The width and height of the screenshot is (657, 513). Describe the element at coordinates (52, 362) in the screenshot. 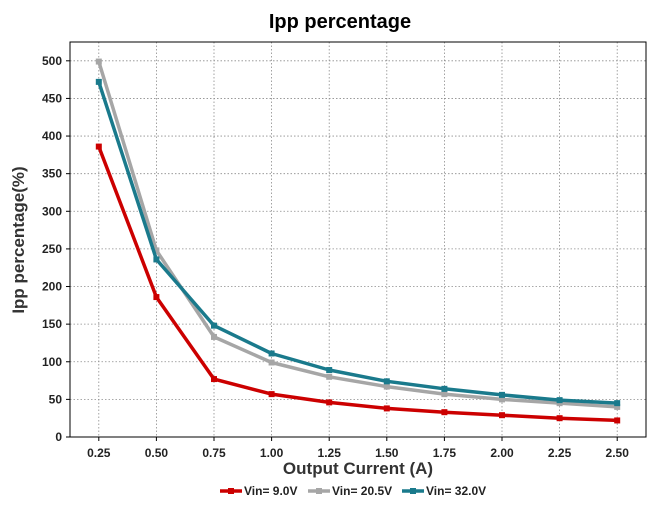

I see `y-tick-label: 100` at that location.